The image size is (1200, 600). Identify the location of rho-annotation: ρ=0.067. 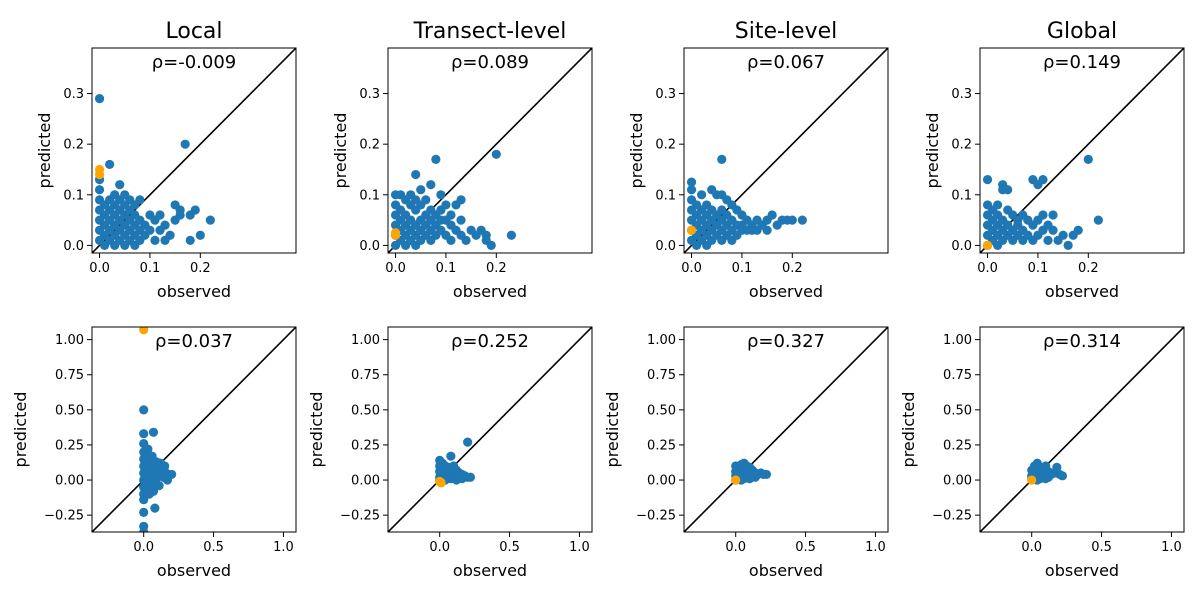
(786, 62).